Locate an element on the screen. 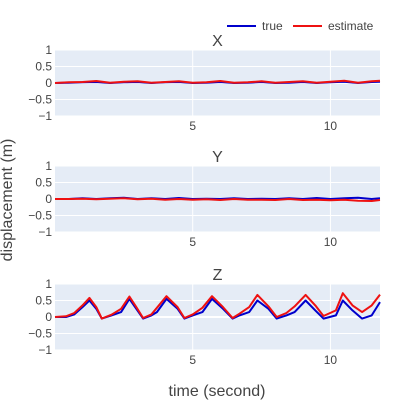  panel-title: X is located at coordinates (217, 41).